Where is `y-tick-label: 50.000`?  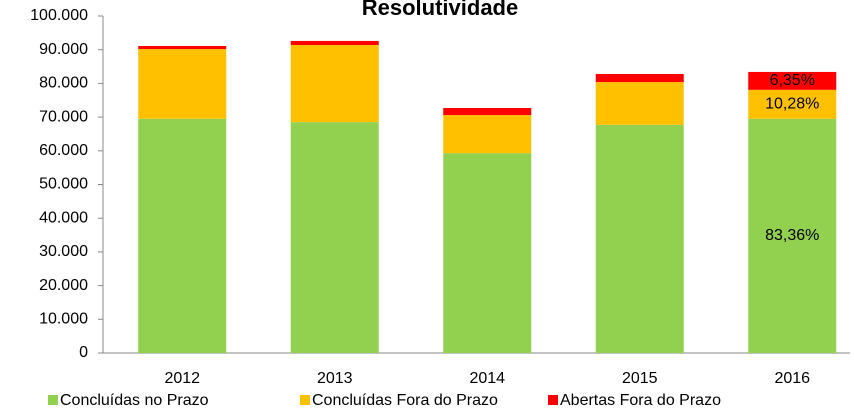
y-tick-label: 50.000 is located at coordinates (63, 184).